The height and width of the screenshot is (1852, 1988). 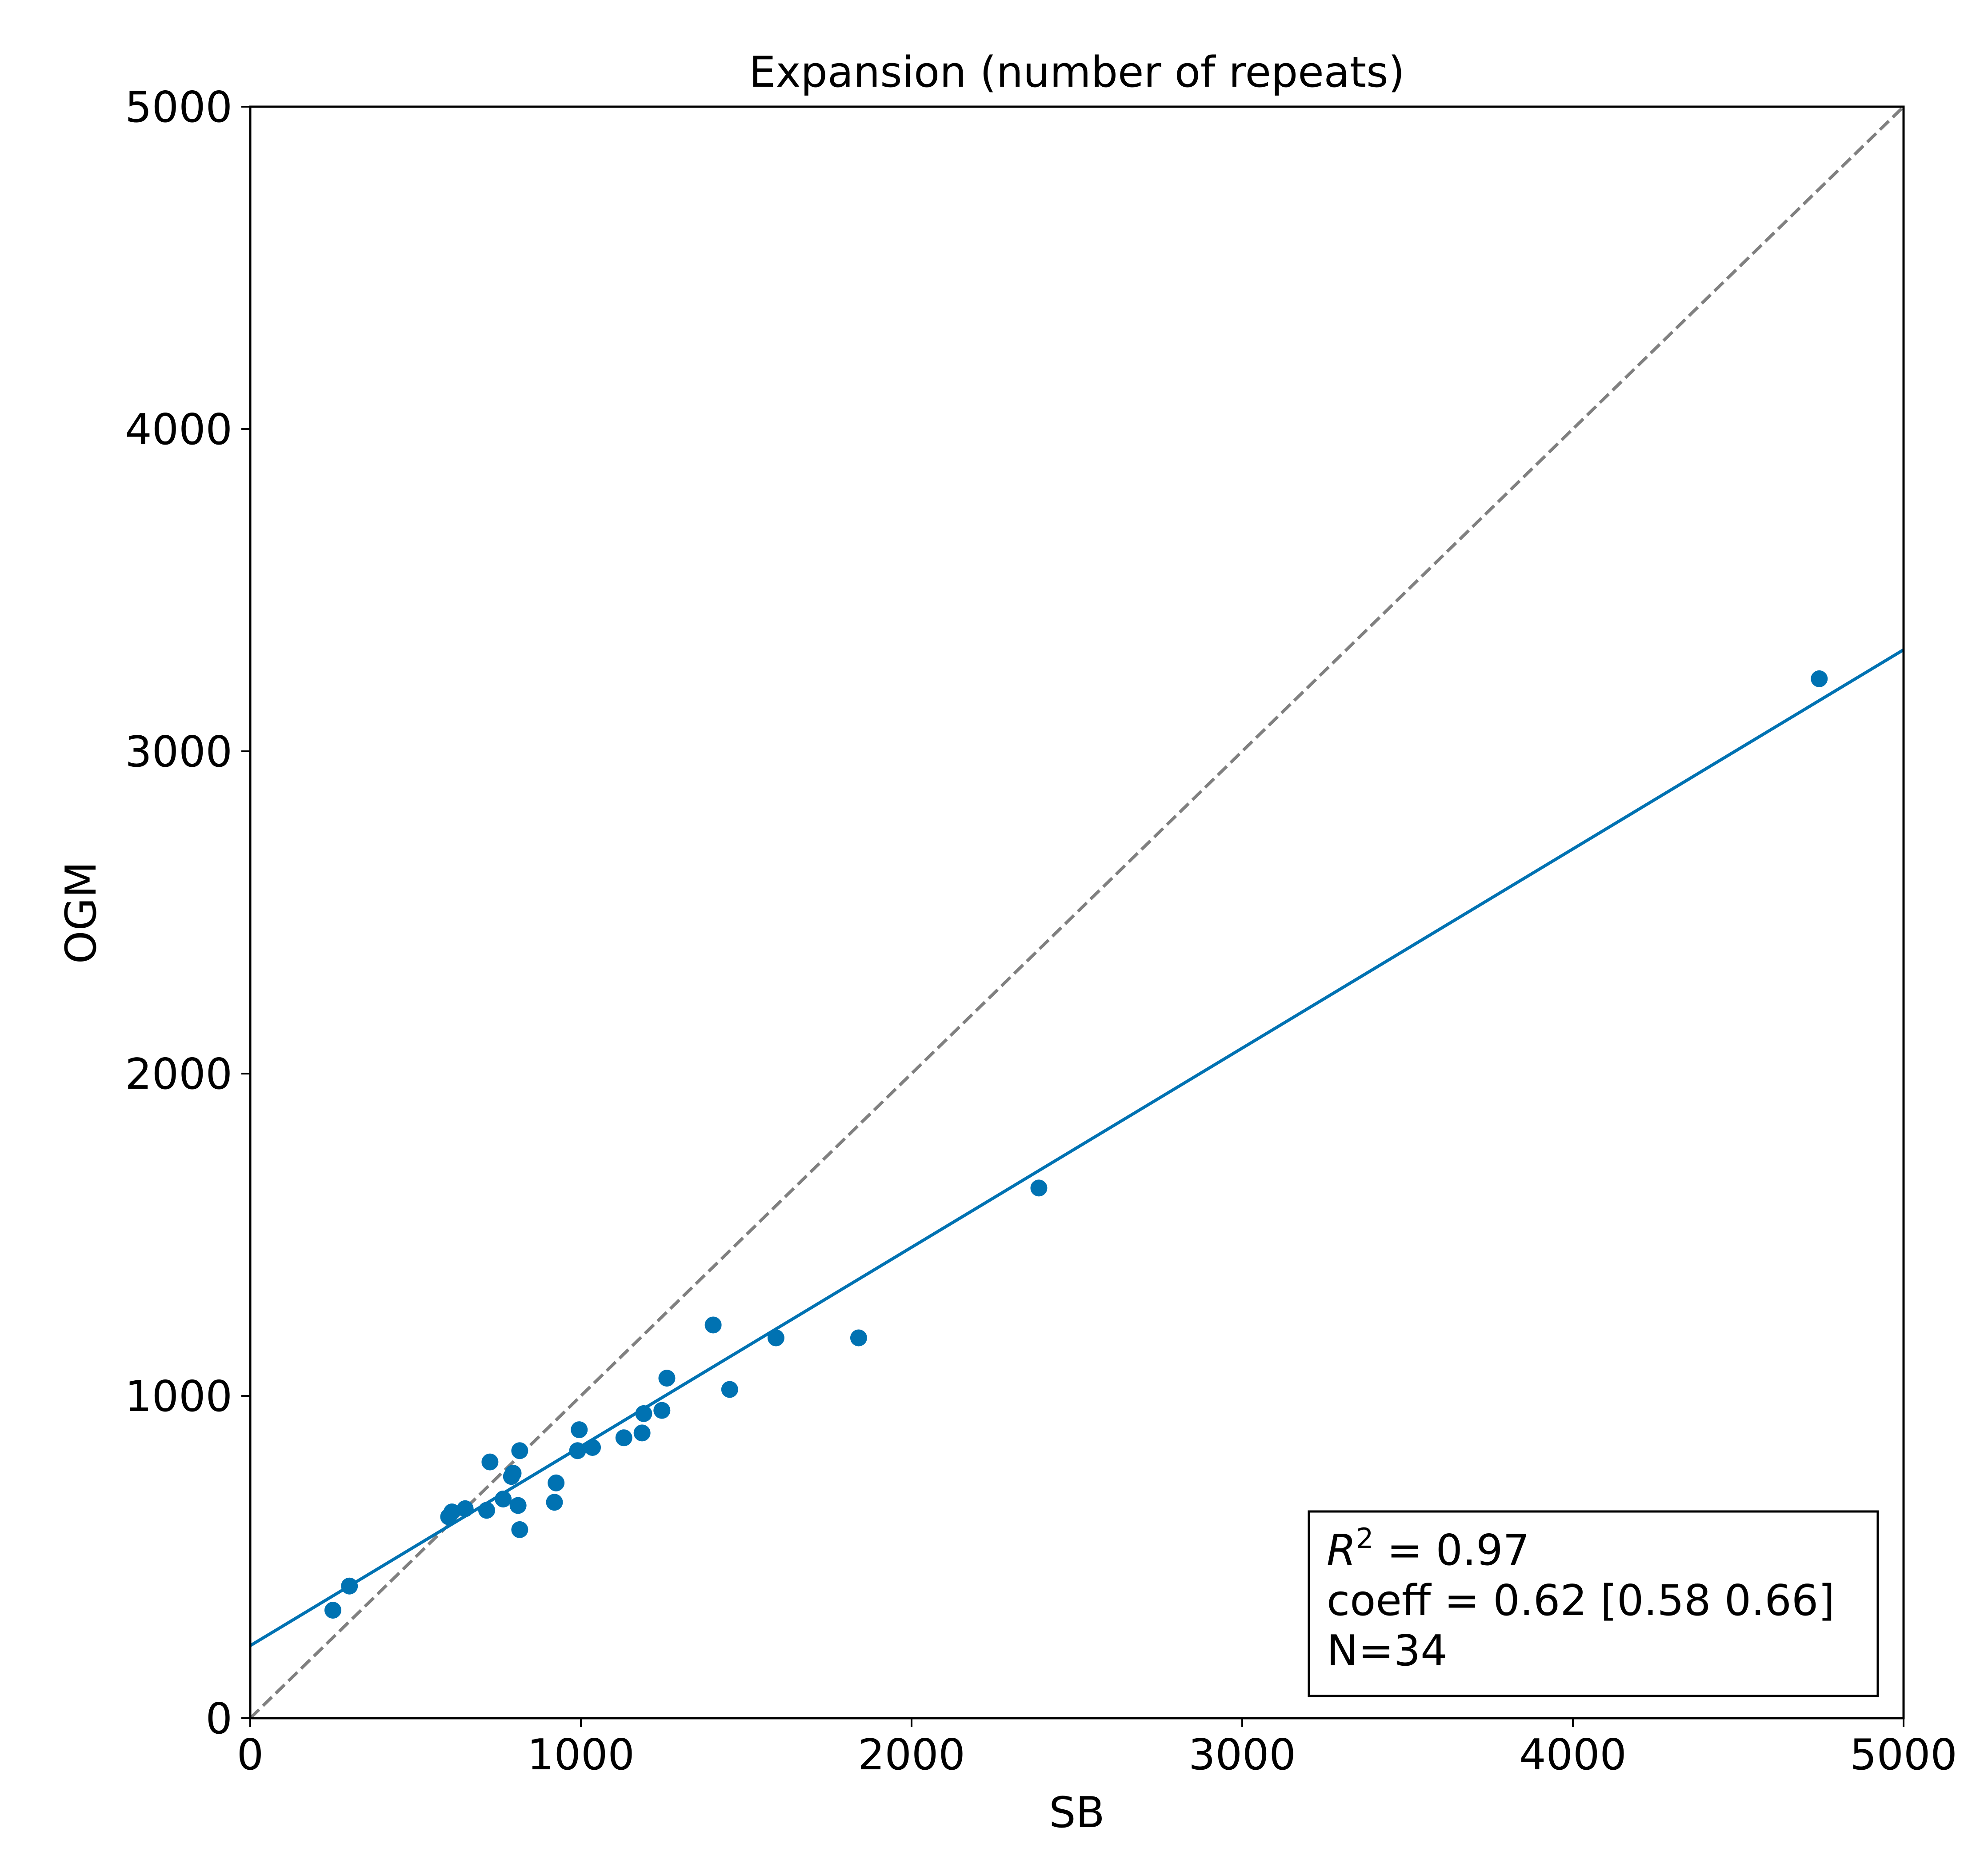 I want to click on y-tick-label: 3000, so click(x=178, y=752).